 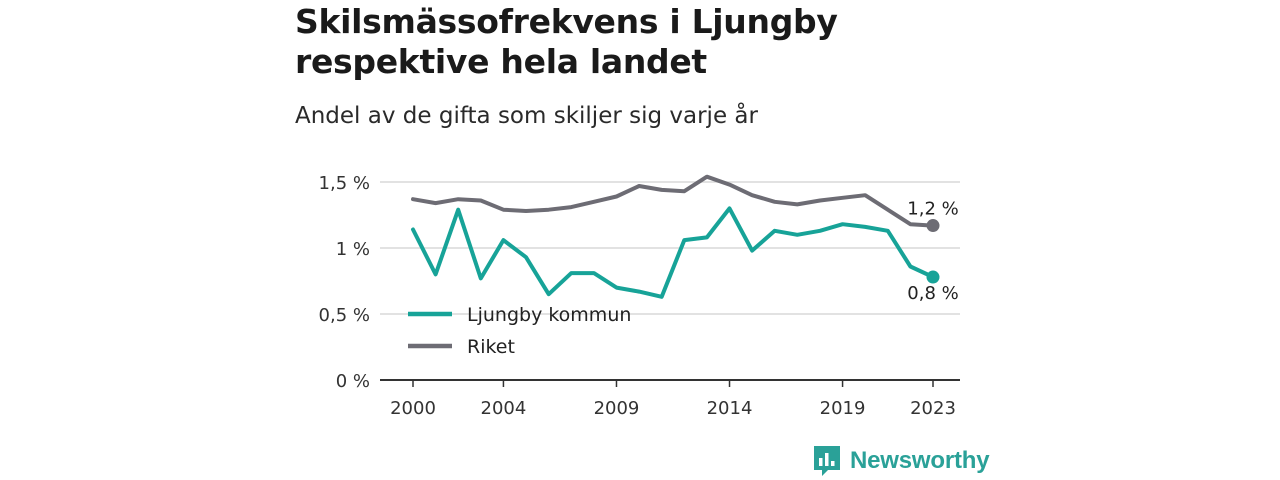 I want to click on legend: Ljungby kommun Riket, so click(x=519, y=331).